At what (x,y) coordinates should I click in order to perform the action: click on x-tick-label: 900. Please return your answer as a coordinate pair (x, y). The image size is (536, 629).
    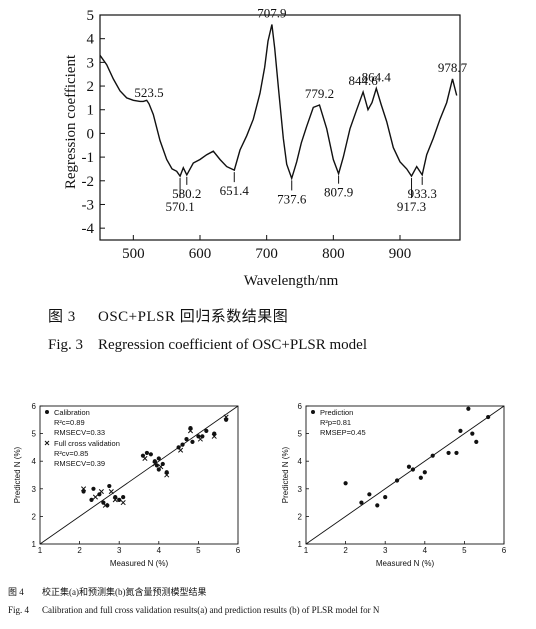
    Looking at the image, I should click on (400, 254).